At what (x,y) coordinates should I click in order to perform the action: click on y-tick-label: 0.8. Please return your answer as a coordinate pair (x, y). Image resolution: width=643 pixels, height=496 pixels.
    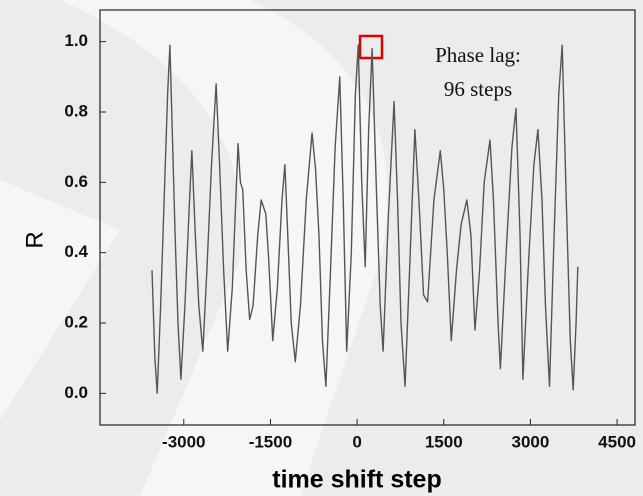
    Looking at the image, I should click on (76, 110).